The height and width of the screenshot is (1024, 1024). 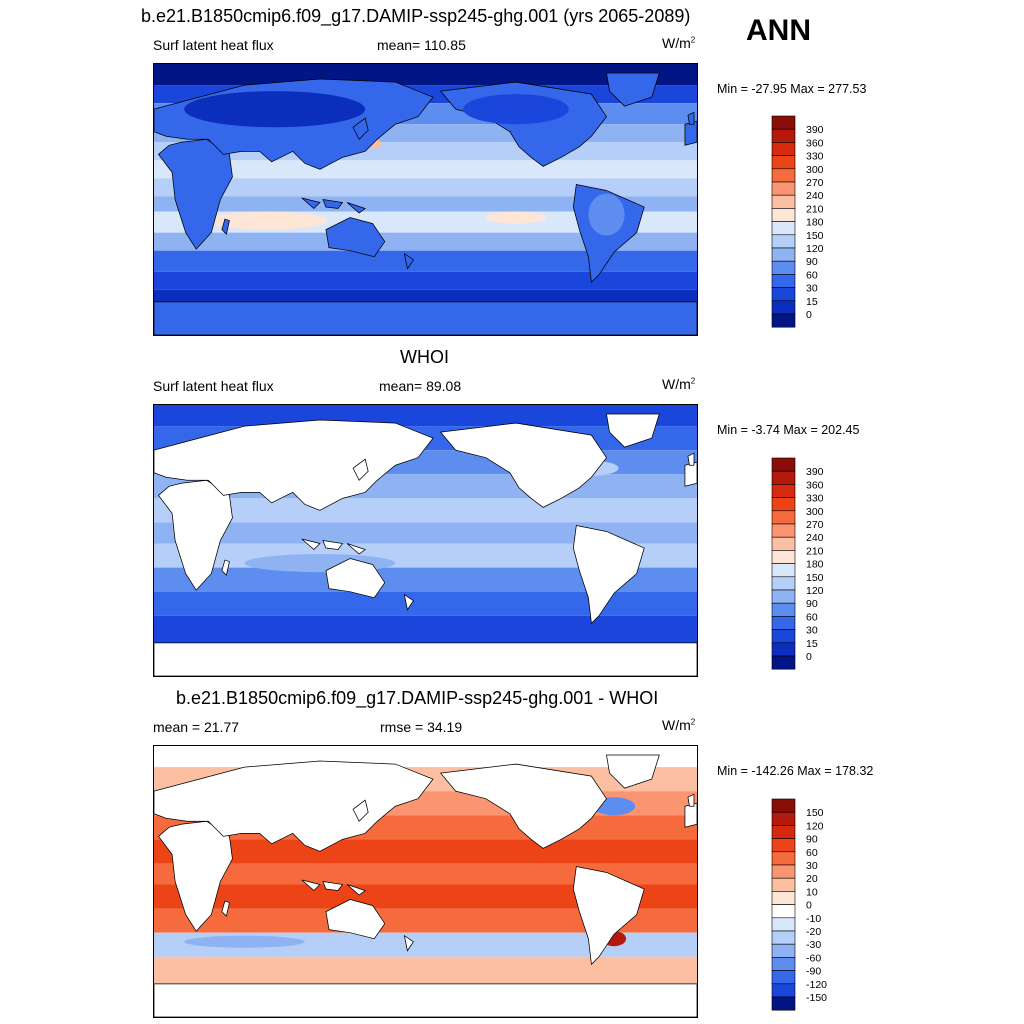 What do you see at coordinates (420, 386) in the screenshot?
I see `panel-2-mean-label: mean= 89.08` at bounding box center [420, 386].